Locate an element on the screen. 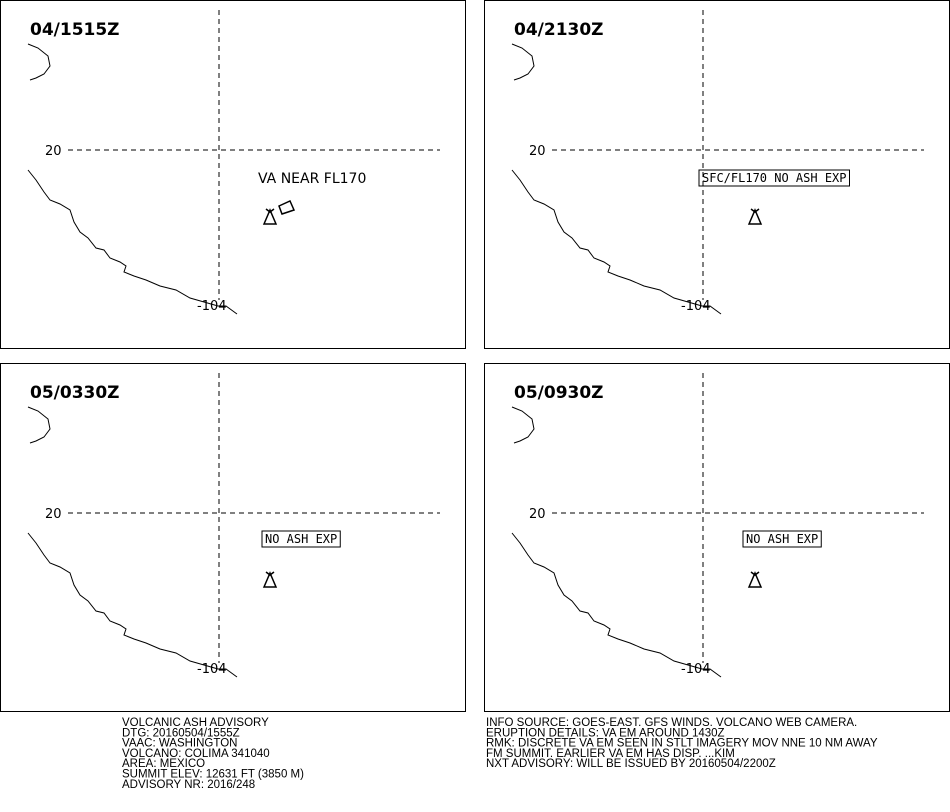 Image resolution: width=950 pixels, height=812 pixels. advisory-line: AREA: MEXICO is located at coordinates (163, 764).